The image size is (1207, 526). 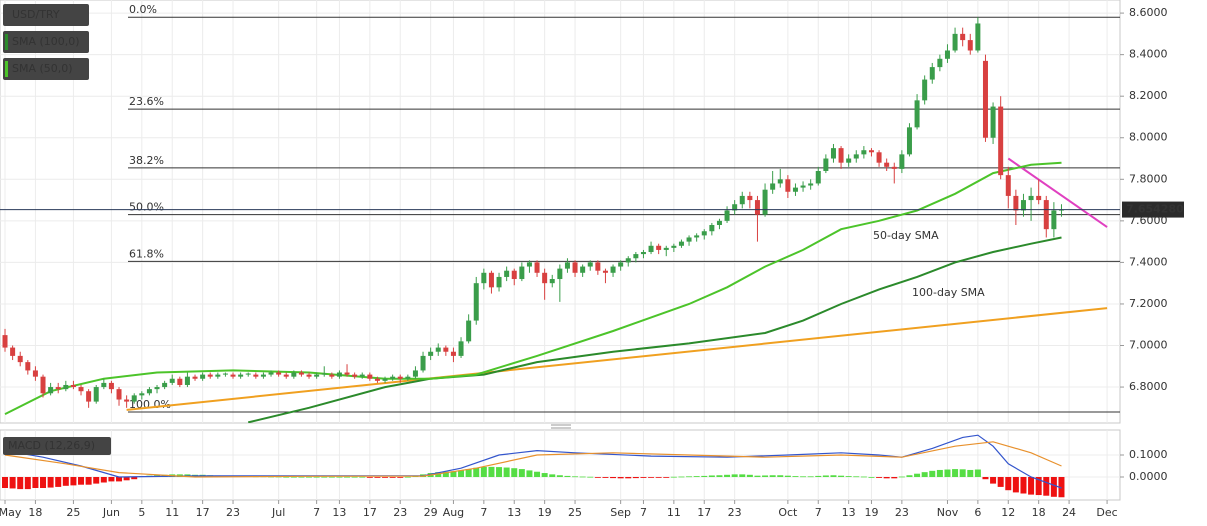 I want to click on last-price-tag, so click(x=1153, y=209).